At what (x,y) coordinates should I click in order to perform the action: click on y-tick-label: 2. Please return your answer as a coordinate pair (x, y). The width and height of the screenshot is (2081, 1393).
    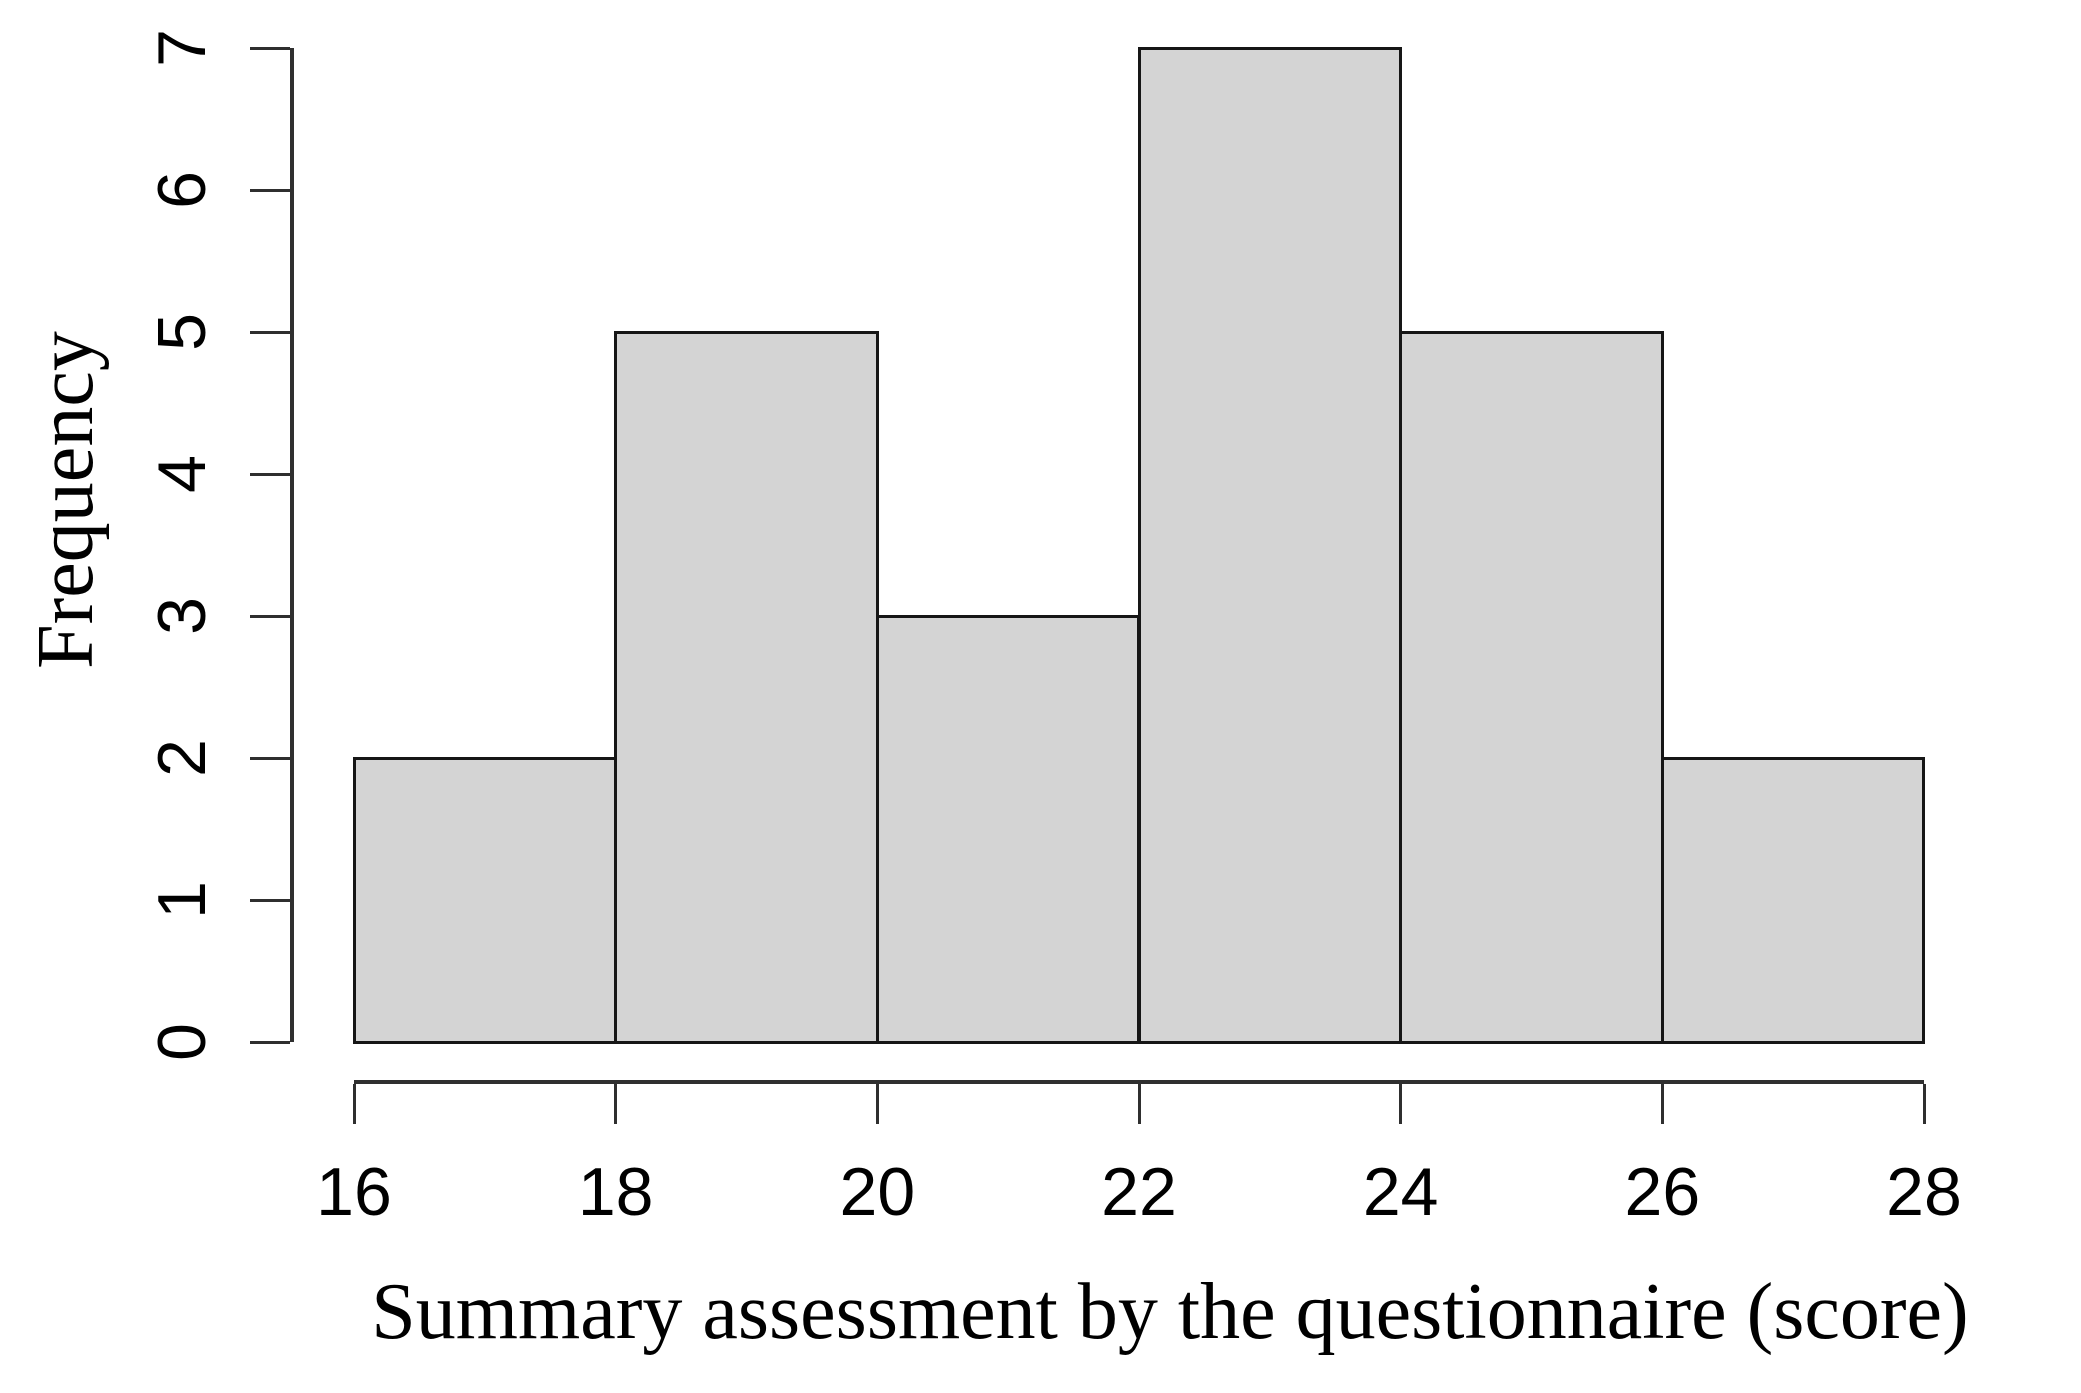
    Looking at the image, I should click on (182, 758).